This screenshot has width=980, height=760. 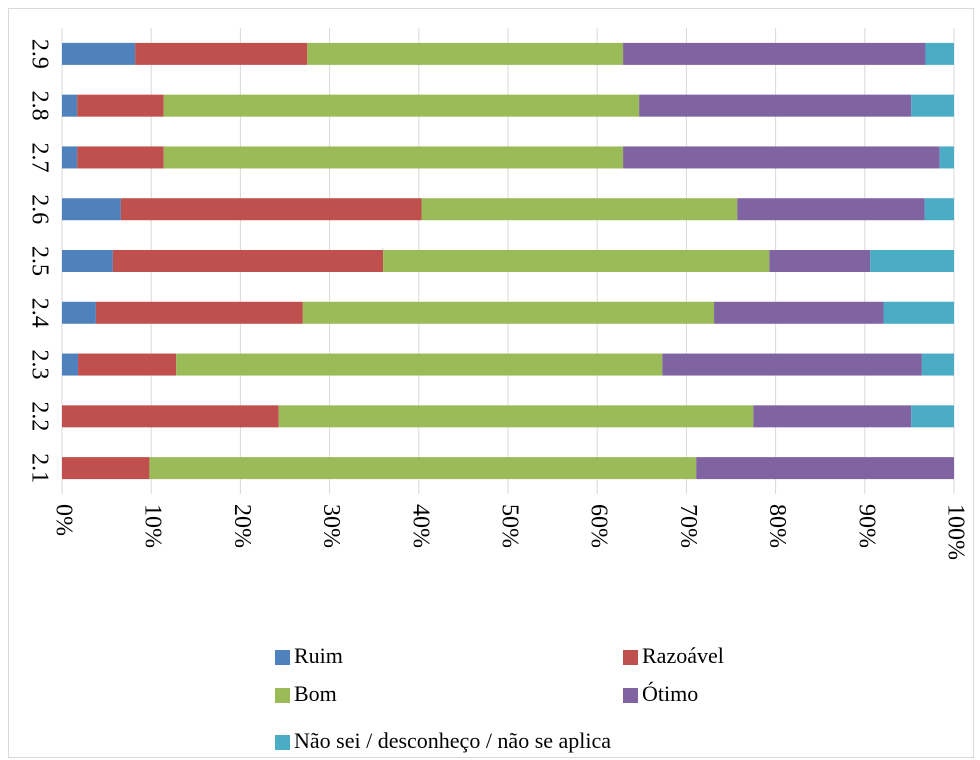 I want to click on legend-label: Bom, so click(x=315, y=693).